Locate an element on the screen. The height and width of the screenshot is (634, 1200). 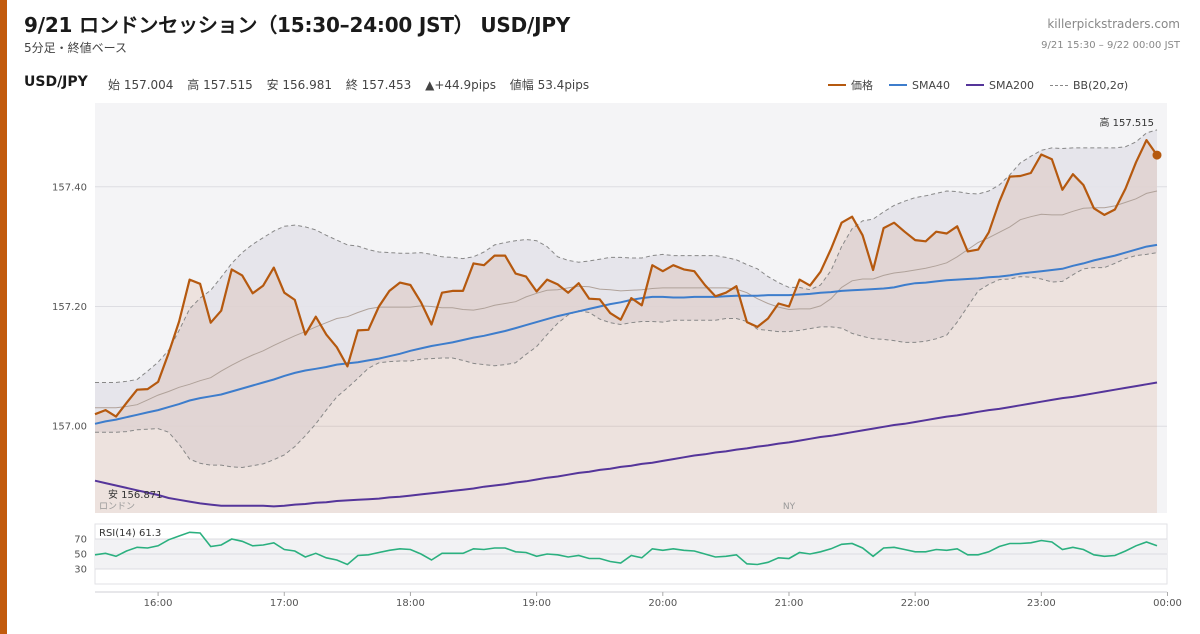
x-tick-label: 20:00 is located at coordinates (662, 603).